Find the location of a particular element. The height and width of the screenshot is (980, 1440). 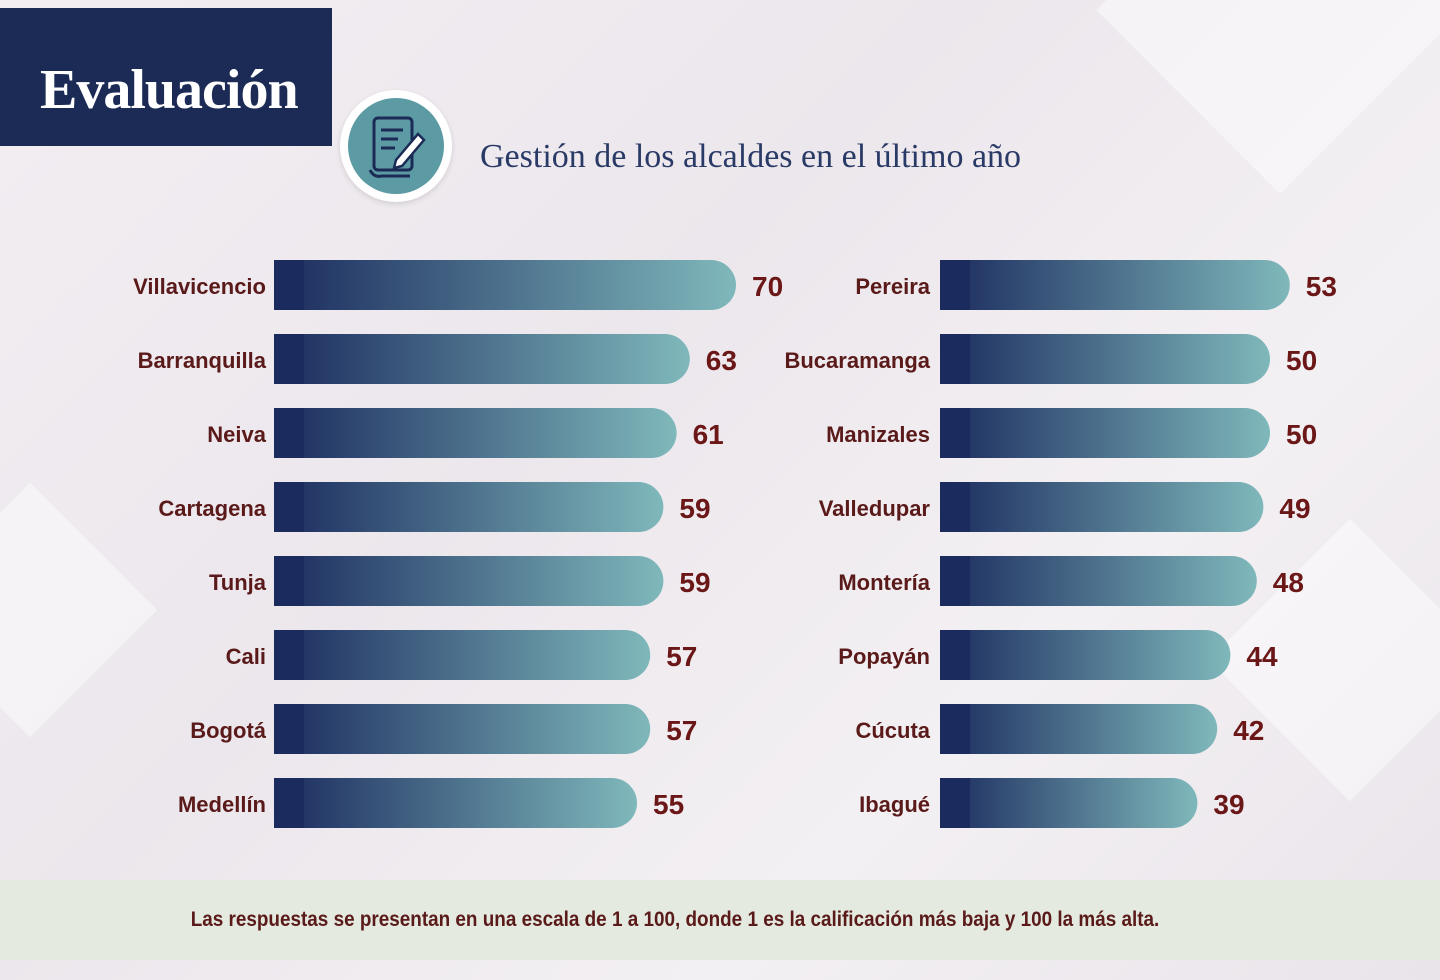

category-label: Bogotá is located at coordinates (228, 730).